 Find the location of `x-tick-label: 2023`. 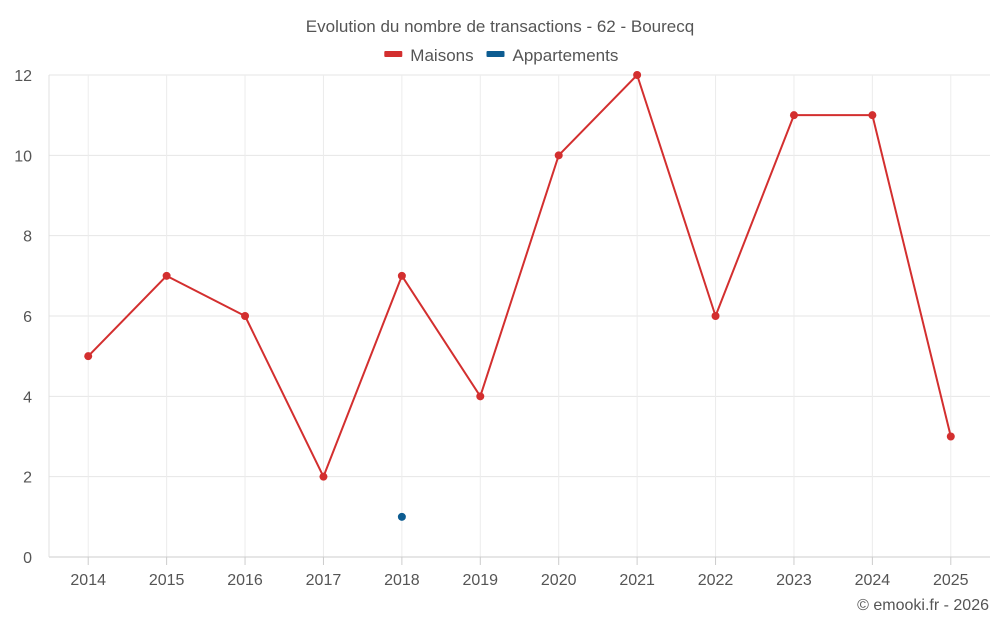

x-tick-label: 2023 is located at coordinates (794, 580).